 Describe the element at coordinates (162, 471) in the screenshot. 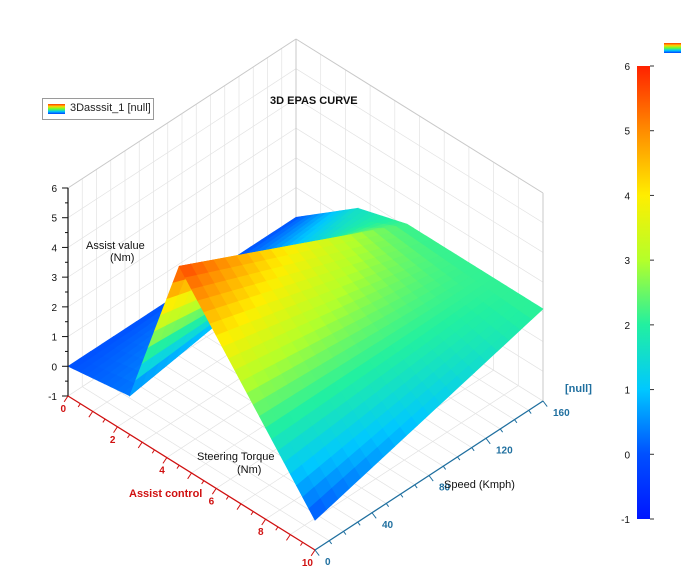

I see `x-tick-label: 4` at that location.